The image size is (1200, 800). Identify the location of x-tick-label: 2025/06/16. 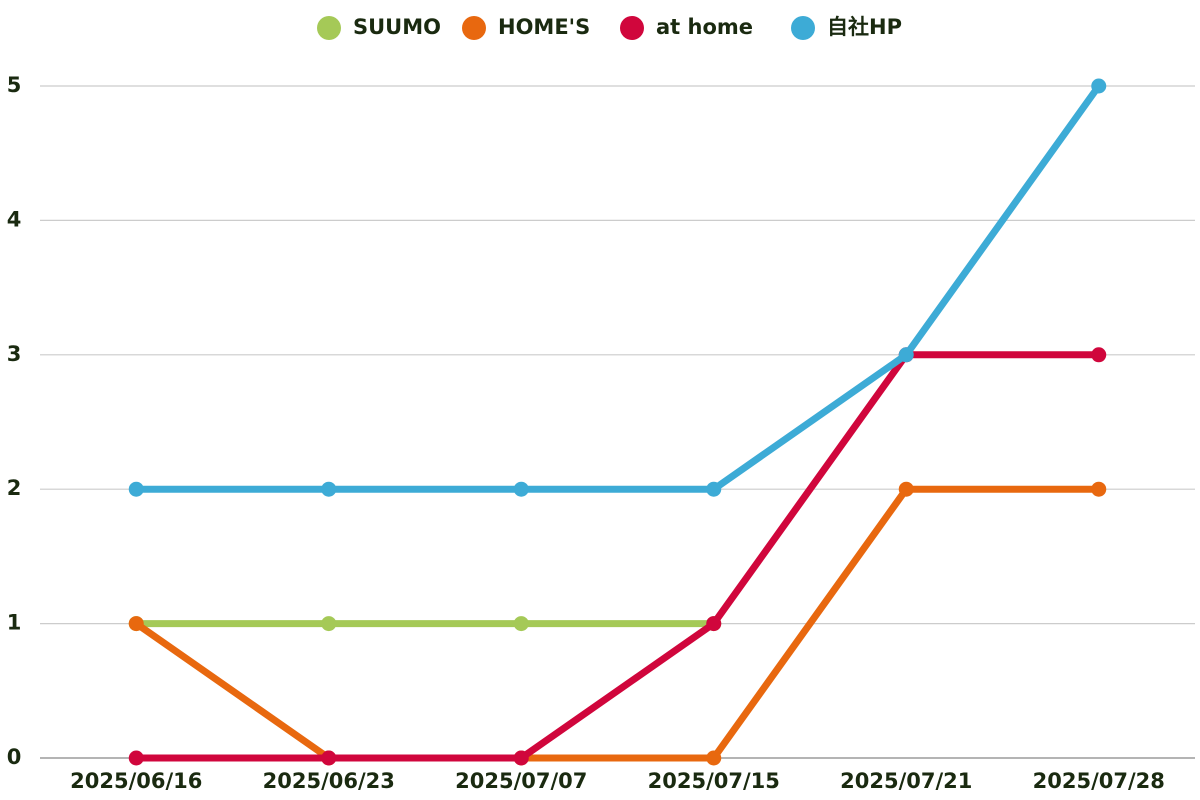
(136, 781).